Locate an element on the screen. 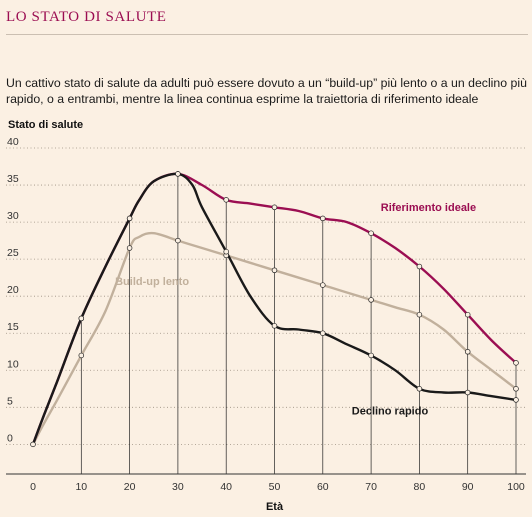 This screenshot has height=517, width=532. x-tick-label: 60 is located at coordinates (323, 487).